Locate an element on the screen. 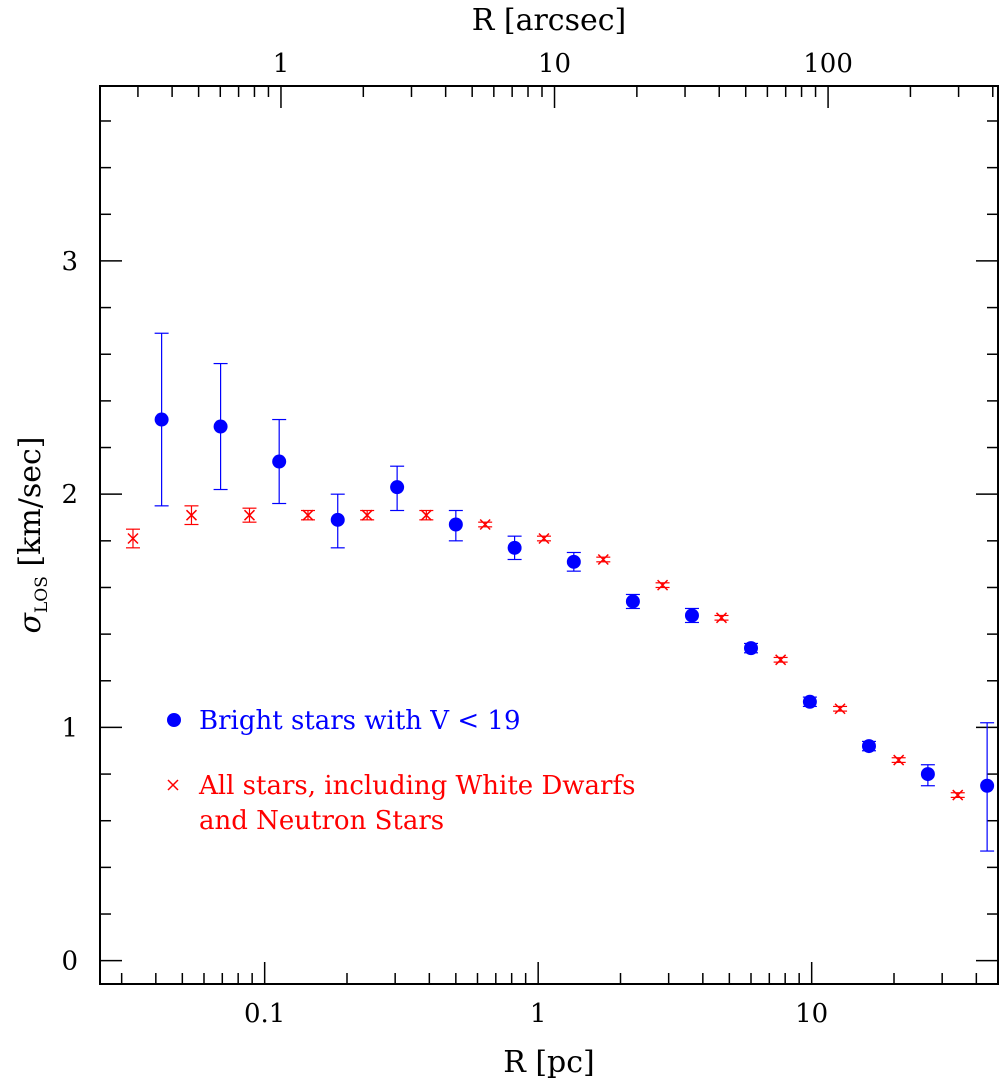 The width and height of the screenshot is (1001, 1082). x2-axis-title: R [arcsec] is located at coordinates (549, 20).